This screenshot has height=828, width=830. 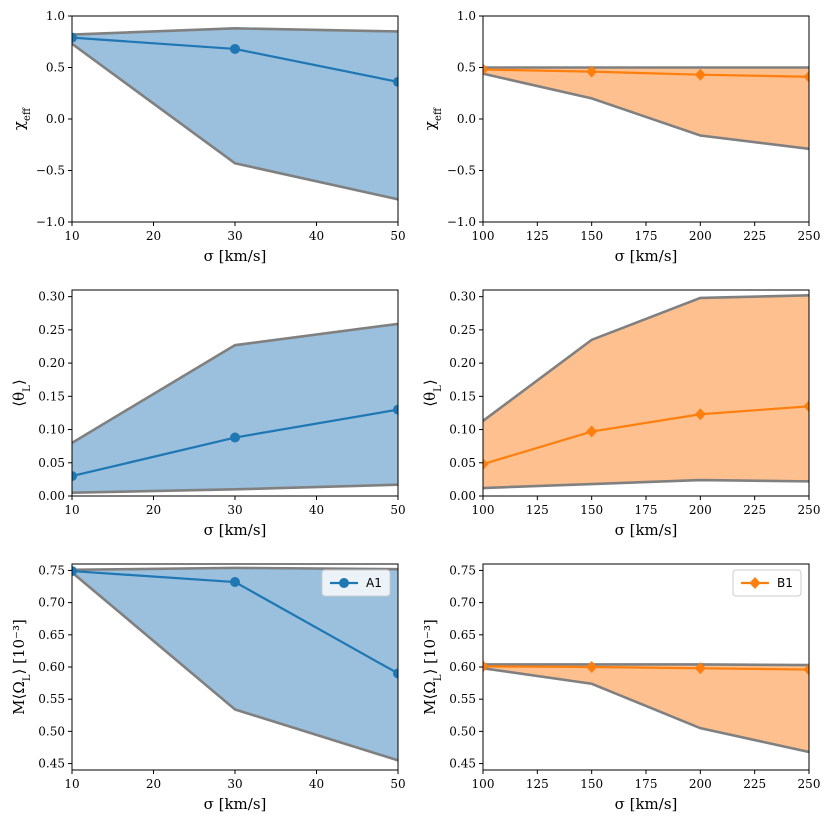 What do you see at coordinates (462, 667) in the screenshot?
I see `y-tick-label: 0.60` at bounding box center [462, 667].